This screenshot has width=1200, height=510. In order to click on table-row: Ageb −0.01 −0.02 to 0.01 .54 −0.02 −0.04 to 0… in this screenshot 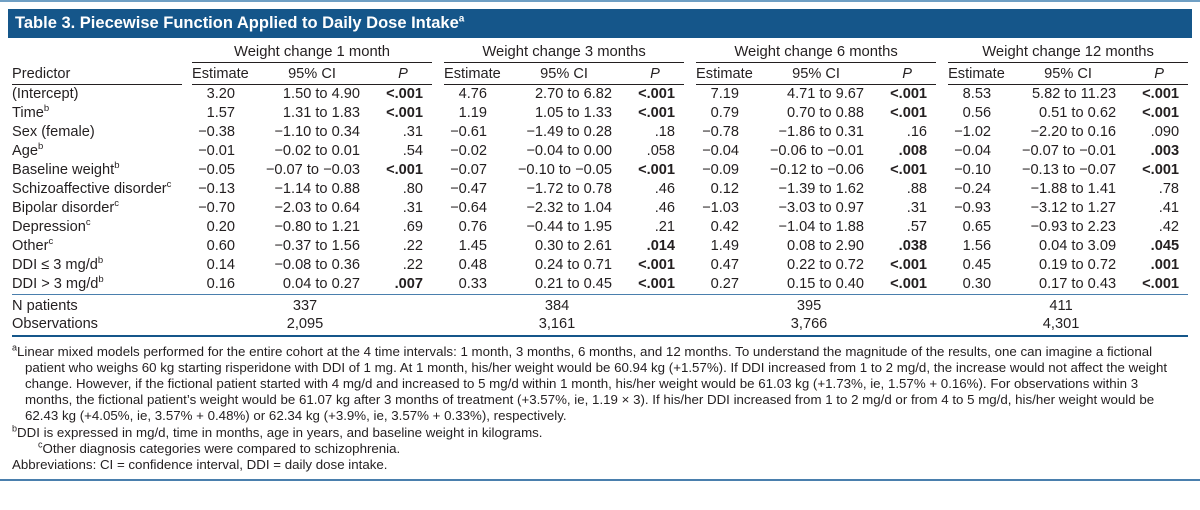, I will do `click(600, 150)`.